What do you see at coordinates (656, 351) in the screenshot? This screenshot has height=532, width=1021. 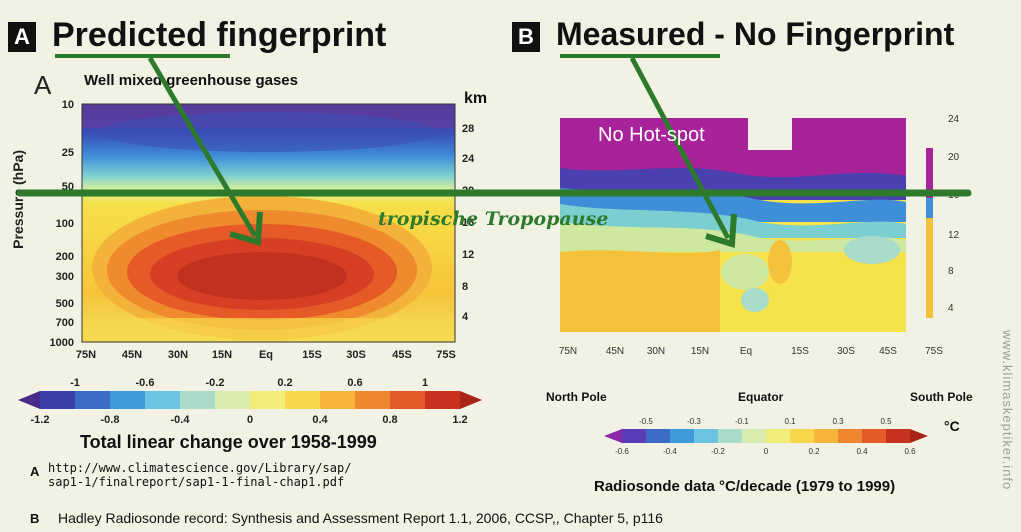 I see `panel-b-xtick: 30N` at bounding box center [656, 351].